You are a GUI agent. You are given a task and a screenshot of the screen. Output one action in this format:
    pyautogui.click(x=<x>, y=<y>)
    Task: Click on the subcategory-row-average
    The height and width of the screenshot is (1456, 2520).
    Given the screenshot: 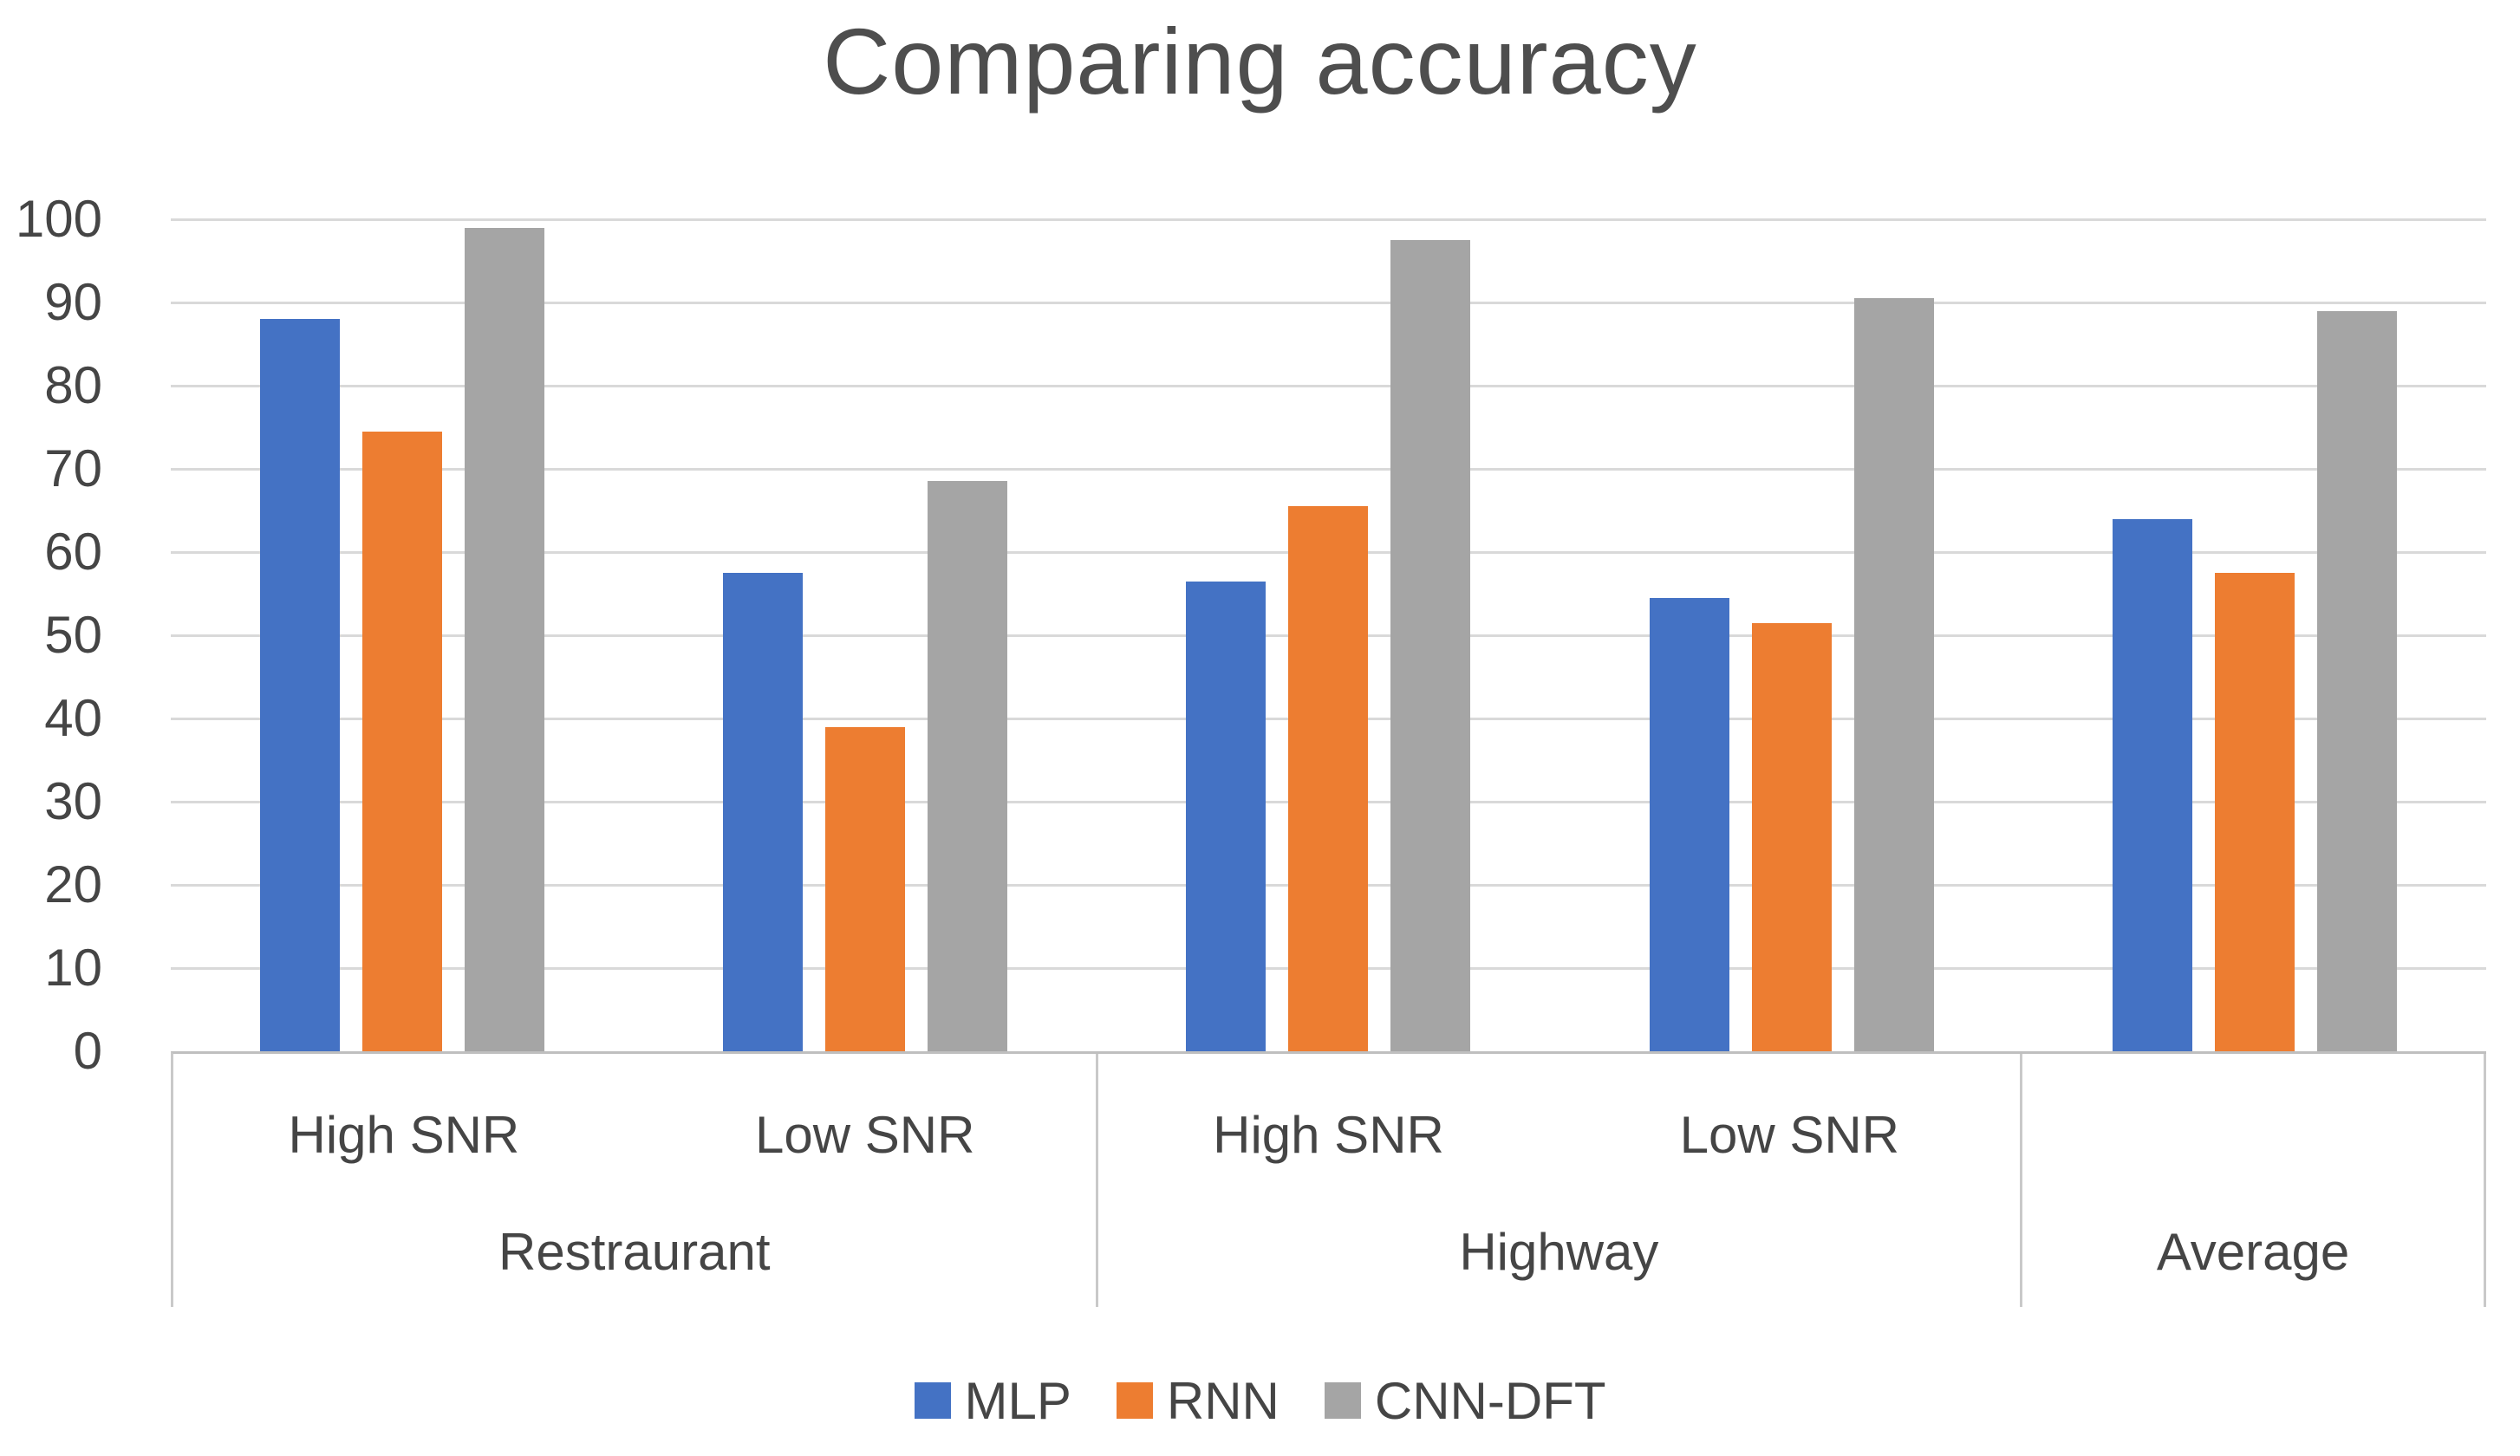 What is the action you would take?
    pyautogui.click(x=2253, y=1125)
    